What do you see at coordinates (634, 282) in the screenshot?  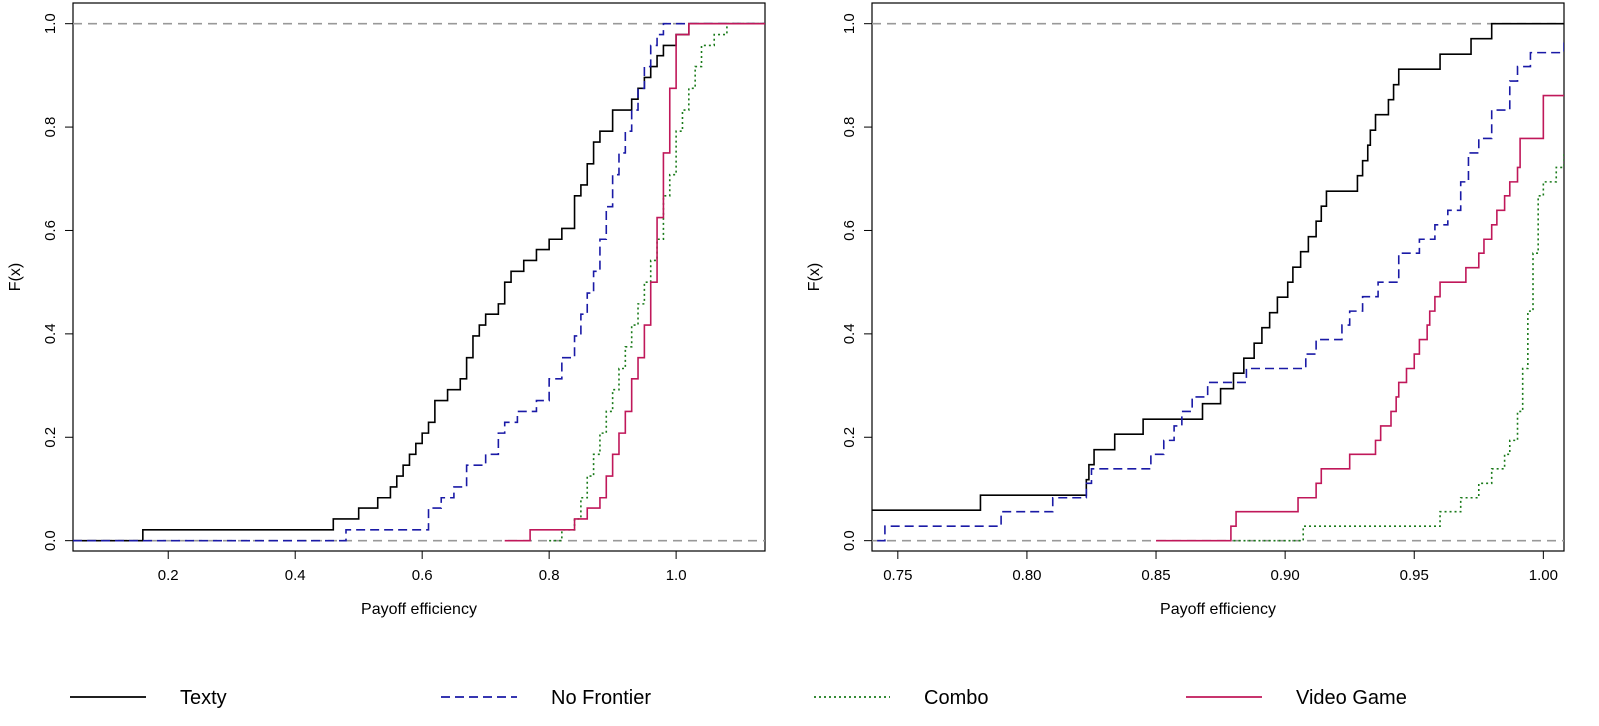 I see `series-line-video-game` at bounding box center [634, 282].